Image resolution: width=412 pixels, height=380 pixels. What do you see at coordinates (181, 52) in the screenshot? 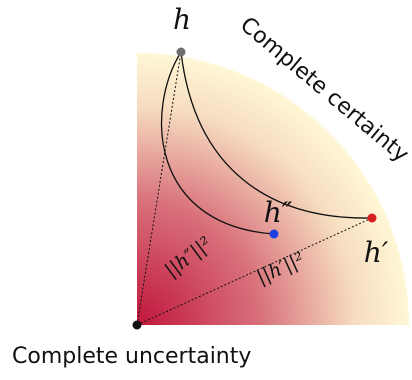
I see `point-h` at bounding box center [181, 52].